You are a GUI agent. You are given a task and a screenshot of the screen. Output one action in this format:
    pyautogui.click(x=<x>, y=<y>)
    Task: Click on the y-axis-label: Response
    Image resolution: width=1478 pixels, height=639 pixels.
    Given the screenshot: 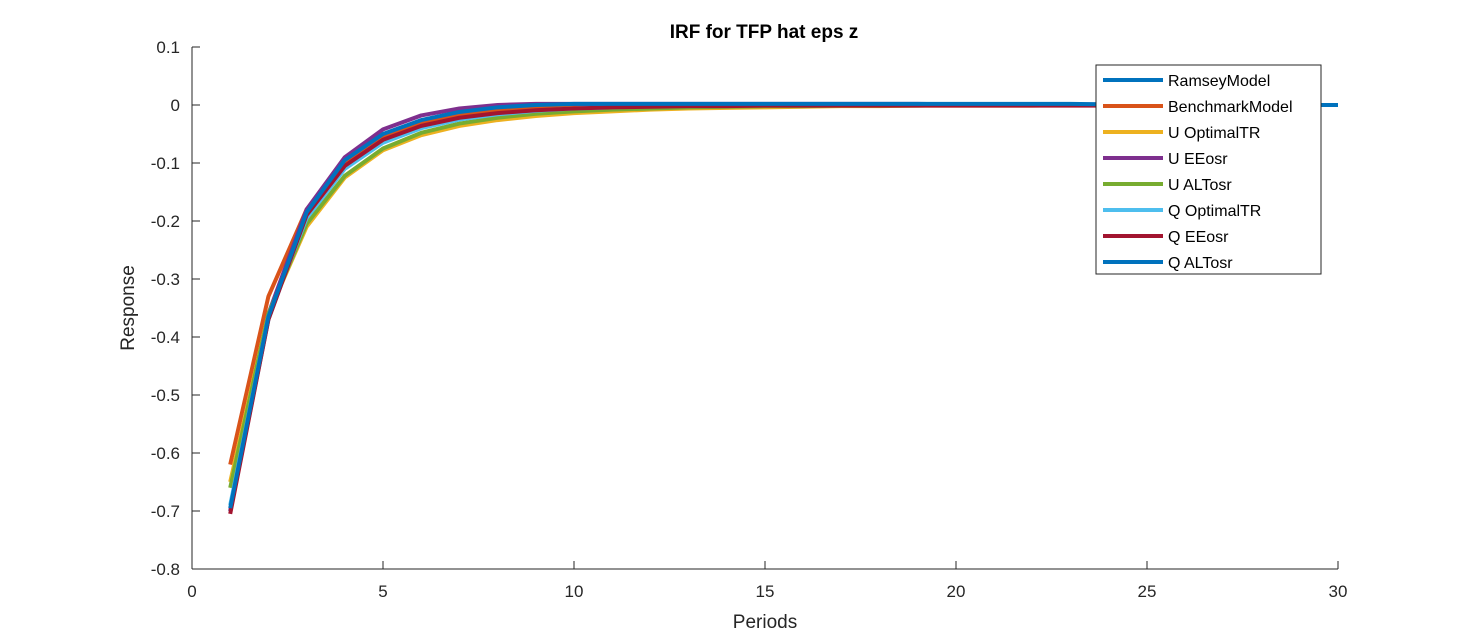 What is the action you would take?
    pyautogui.click(x=128, y=308)
    